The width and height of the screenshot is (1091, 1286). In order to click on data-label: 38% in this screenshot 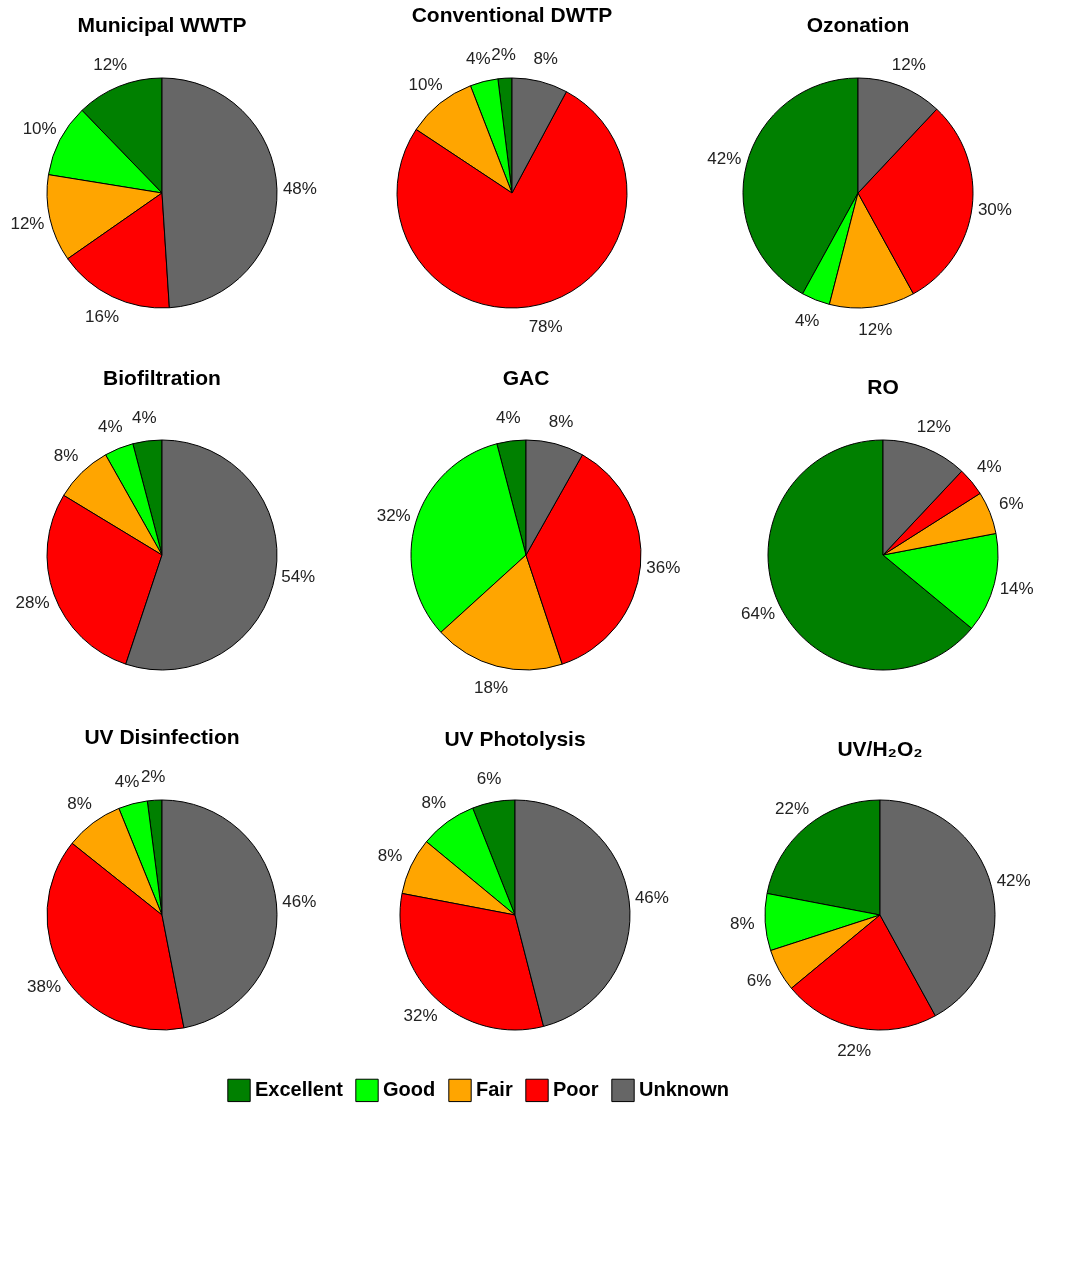, I will do `click(44, 986)`.